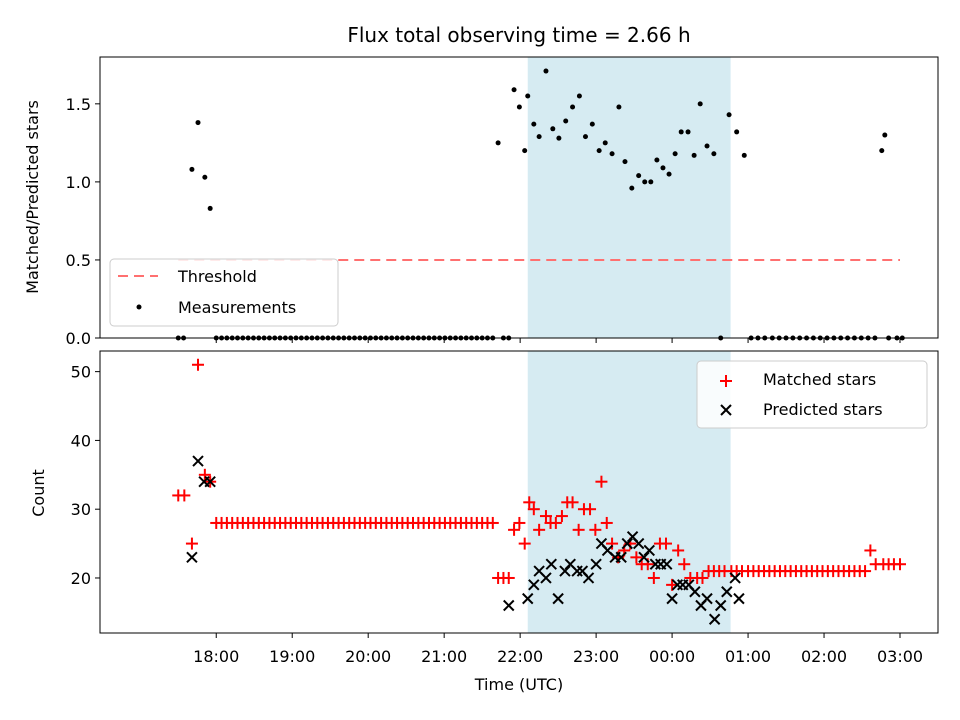 The image size is (960, 720). I want to click on x-tick-label: 02:00, so click(824, 656).